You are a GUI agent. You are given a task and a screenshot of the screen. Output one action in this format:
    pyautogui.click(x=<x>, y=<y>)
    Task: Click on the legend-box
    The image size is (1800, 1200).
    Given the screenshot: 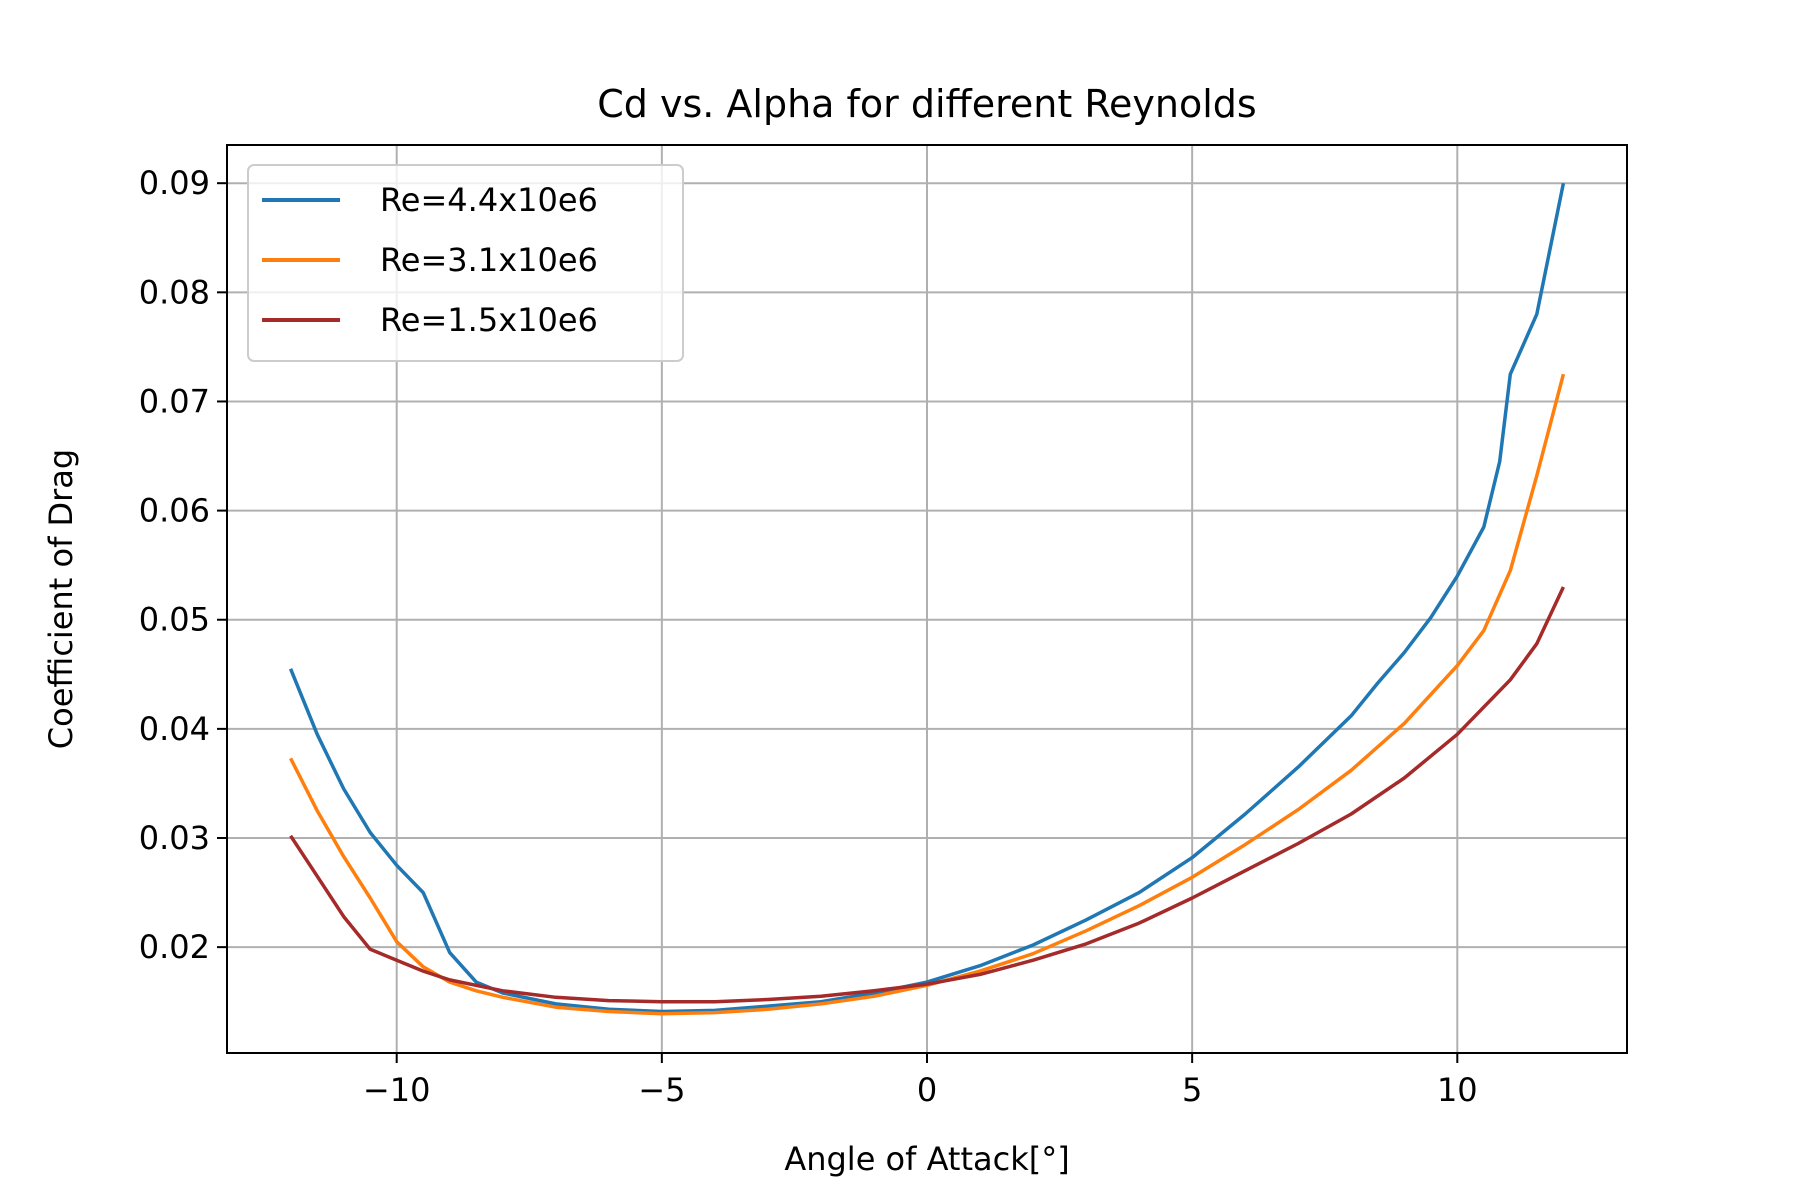 What is the action you would take?
    pyautogui.click(x=465, y=263)
    